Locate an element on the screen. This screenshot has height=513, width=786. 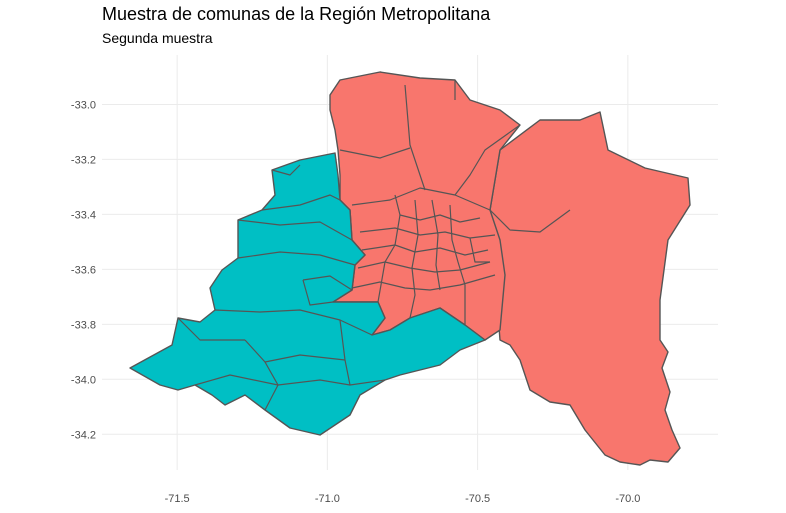
x-tick-label: -70.5 is located at coordinates (477, 499).